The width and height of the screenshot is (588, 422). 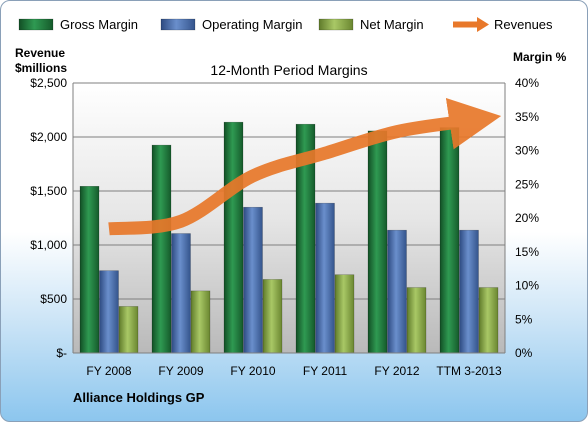 What do you see at coordinates (527, 83) in the screenshot?
I see `right-tick-label: 40%` at bounding box center [527, 83].